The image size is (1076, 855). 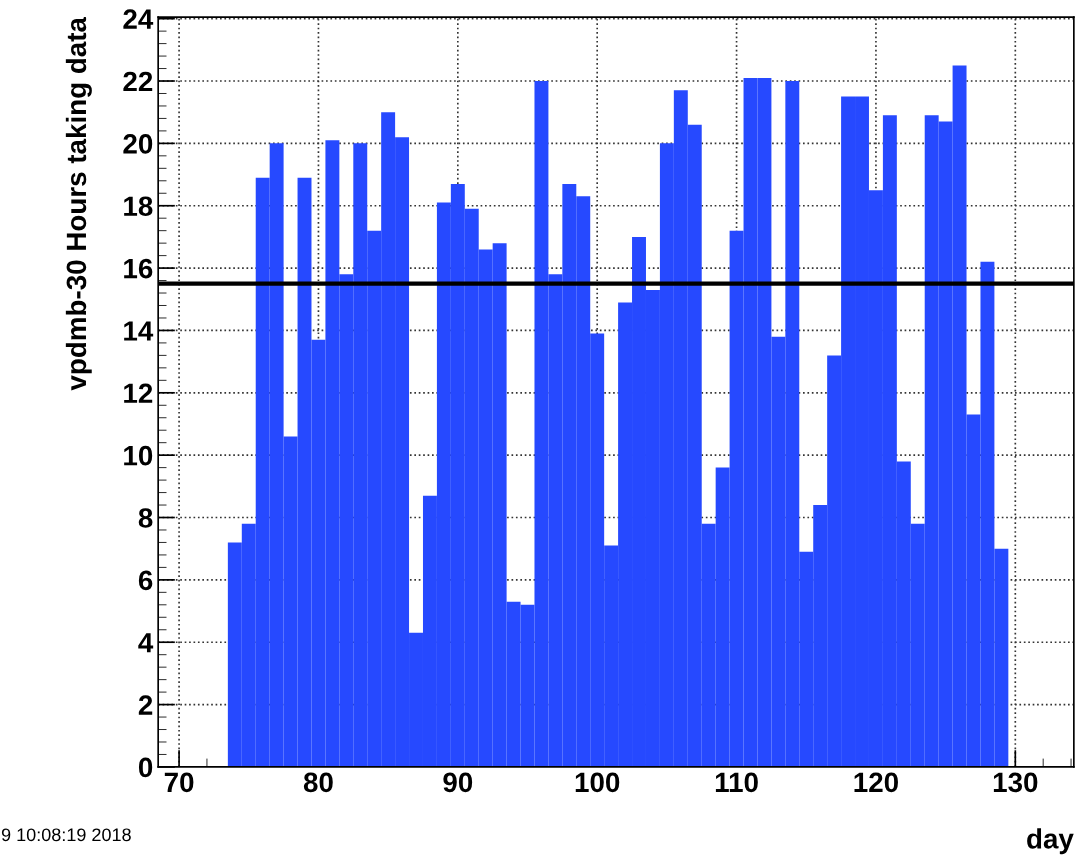 I want to click on y-tick-label: 6, so click(x=145, y=580).